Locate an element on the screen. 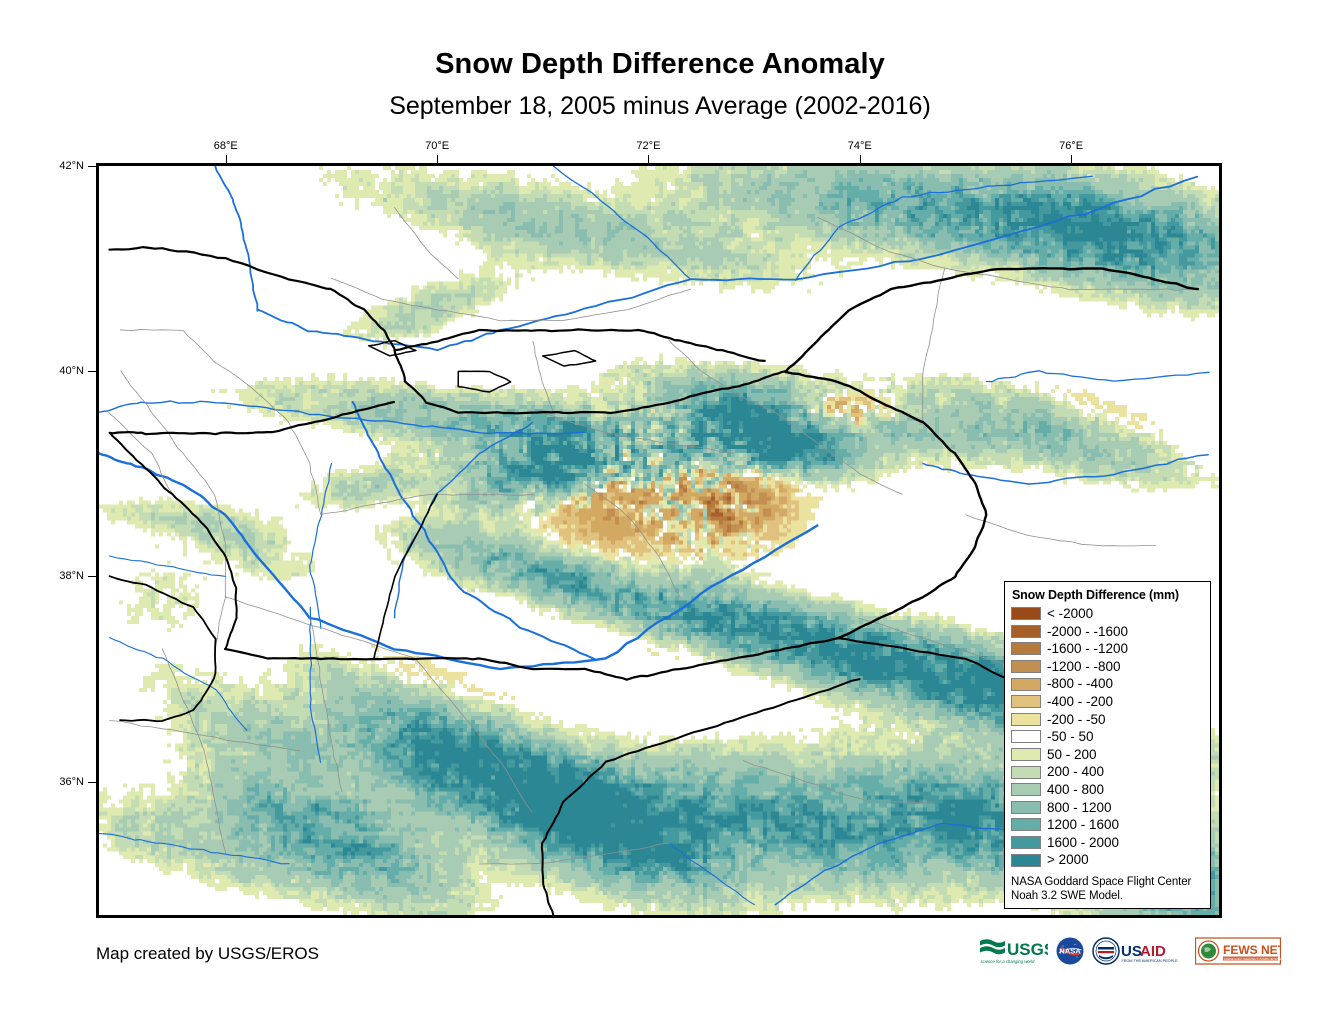  legend-label: 1200 - 1600 is located at coordinates (1083, 825).